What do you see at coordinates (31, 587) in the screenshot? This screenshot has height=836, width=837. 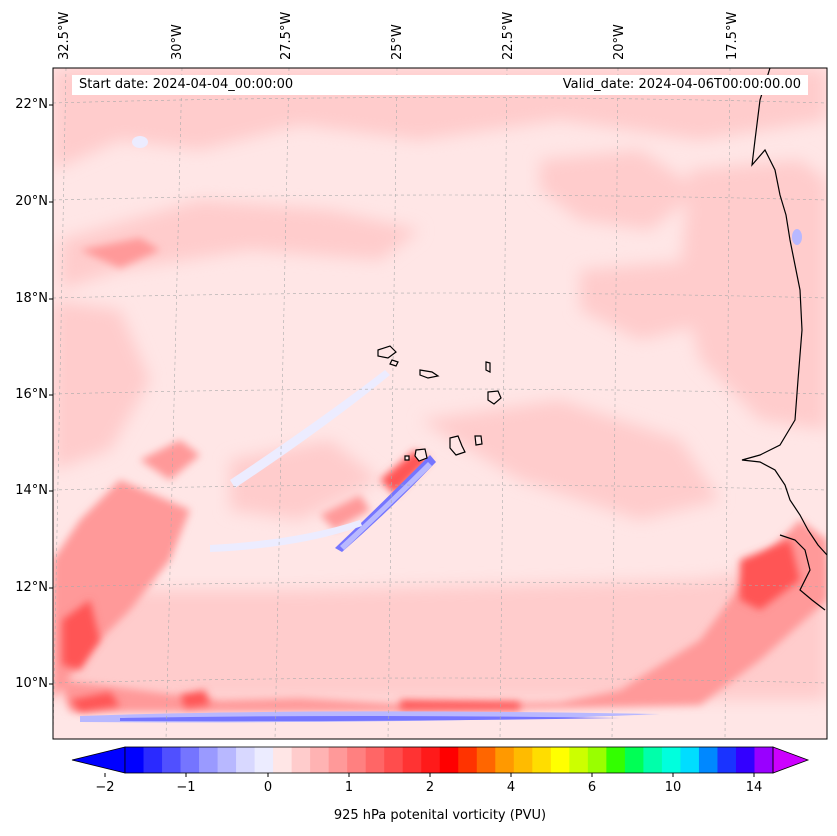 I see `lat-label-12n: 12°N` at bounding box center [31, 587].